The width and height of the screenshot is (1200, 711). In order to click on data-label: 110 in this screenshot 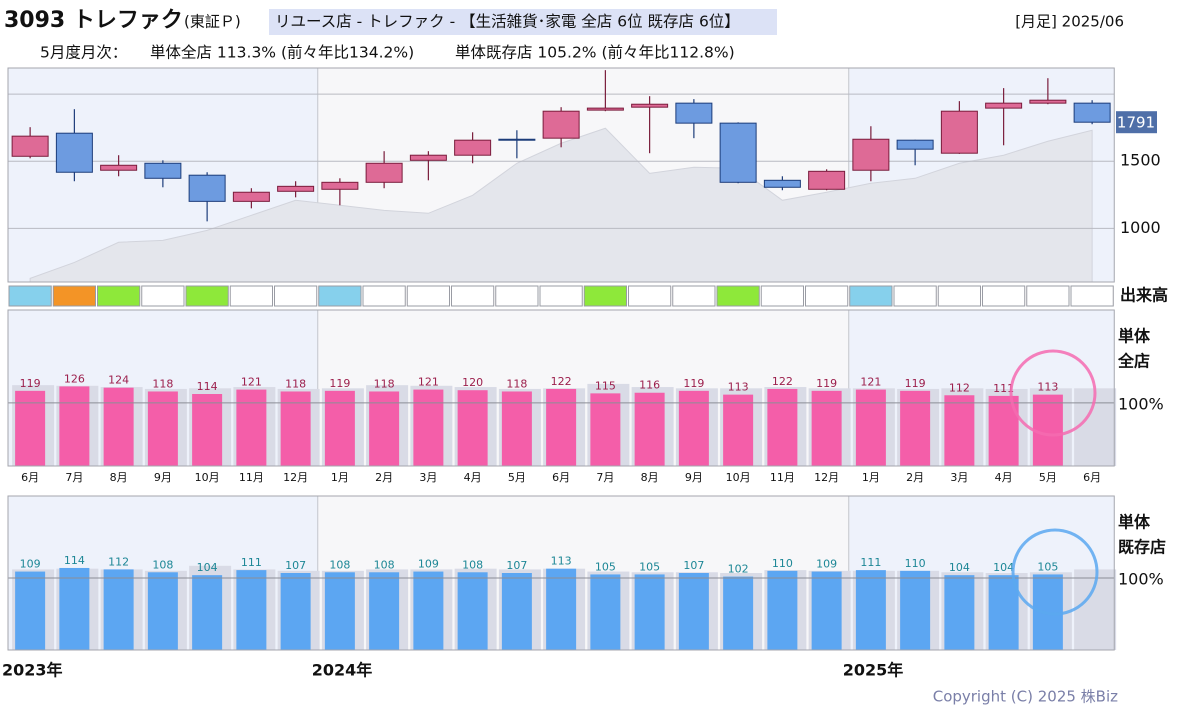, I will do `click(782, 563)`.